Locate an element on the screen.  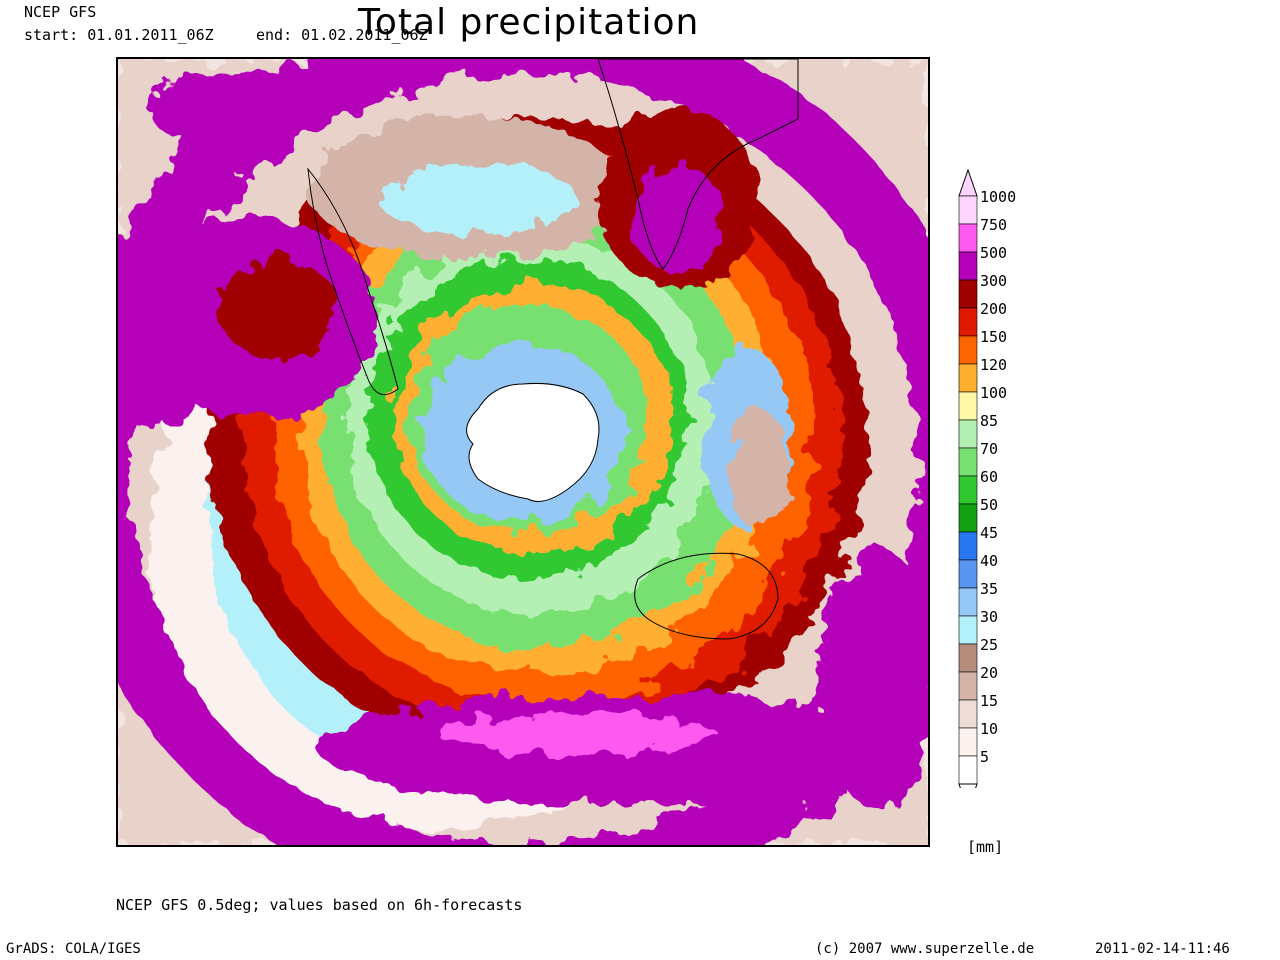
color-legend is located at coordinates (968, 478).